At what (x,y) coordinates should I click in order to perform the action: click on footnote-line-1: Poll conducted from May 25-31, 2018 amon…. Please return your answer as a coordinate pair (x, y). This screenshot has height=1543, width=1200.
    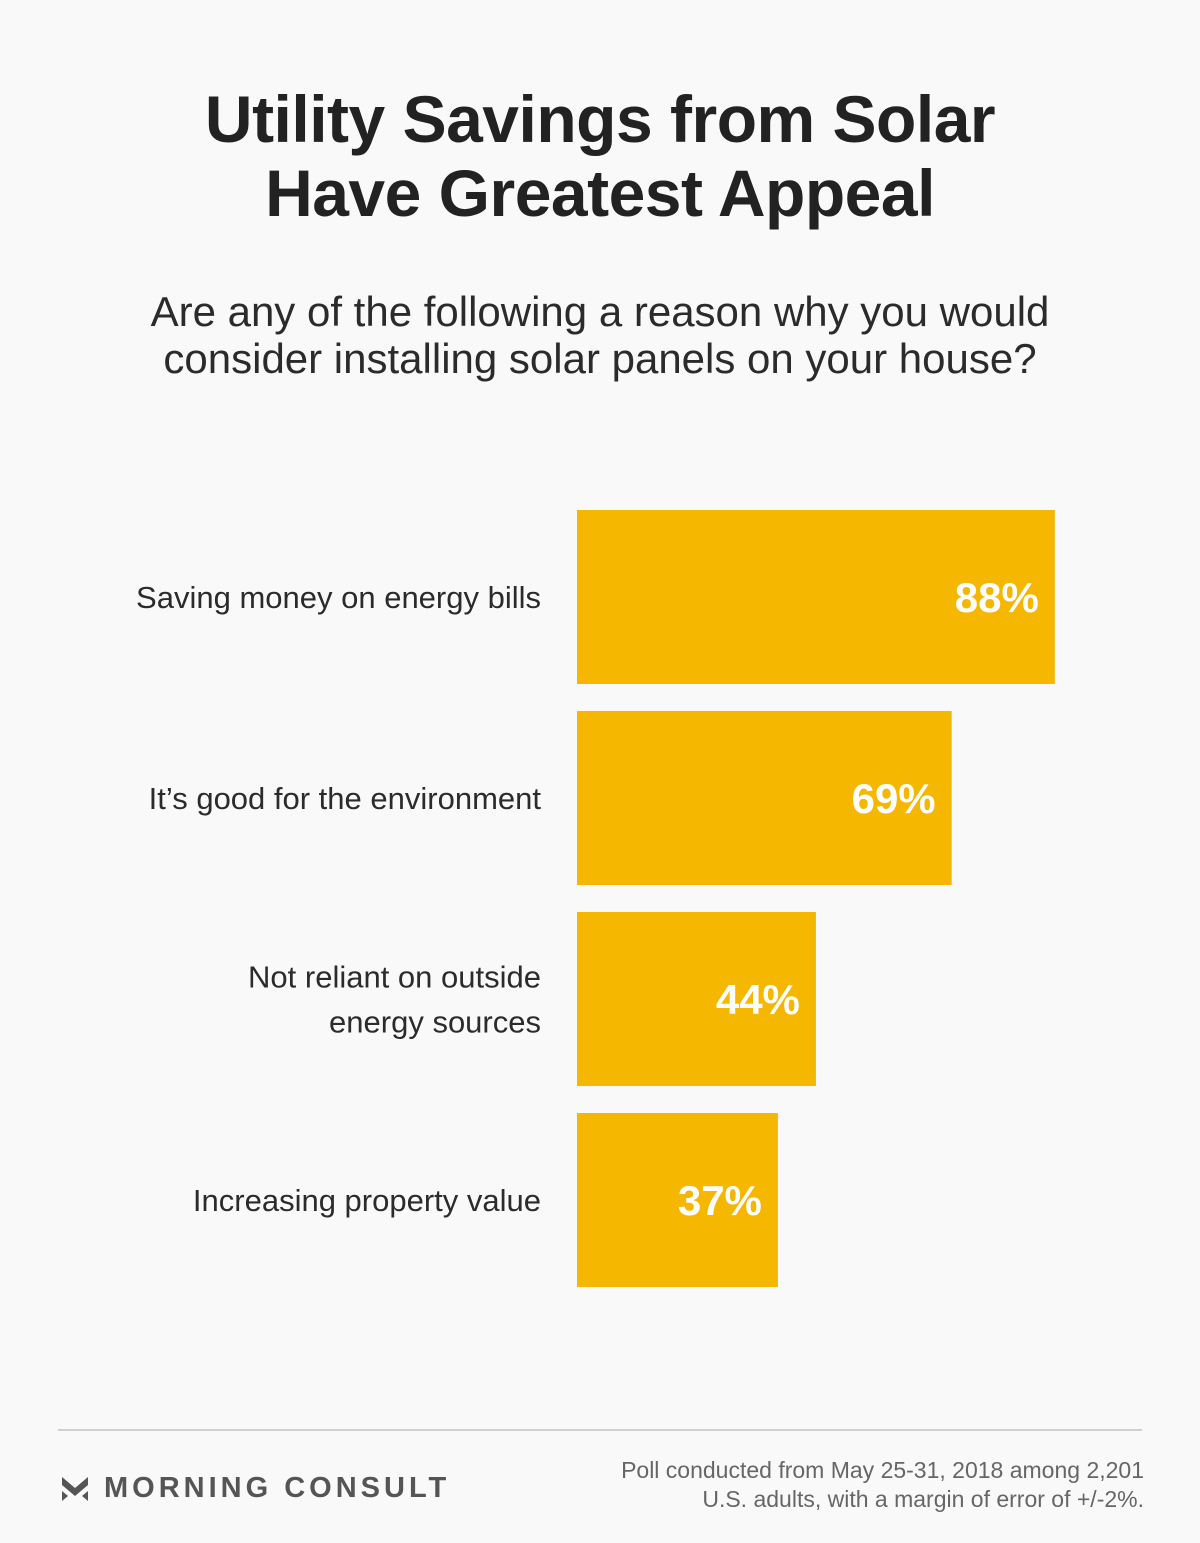
    Looking at the image, I should click on (882, 1470).